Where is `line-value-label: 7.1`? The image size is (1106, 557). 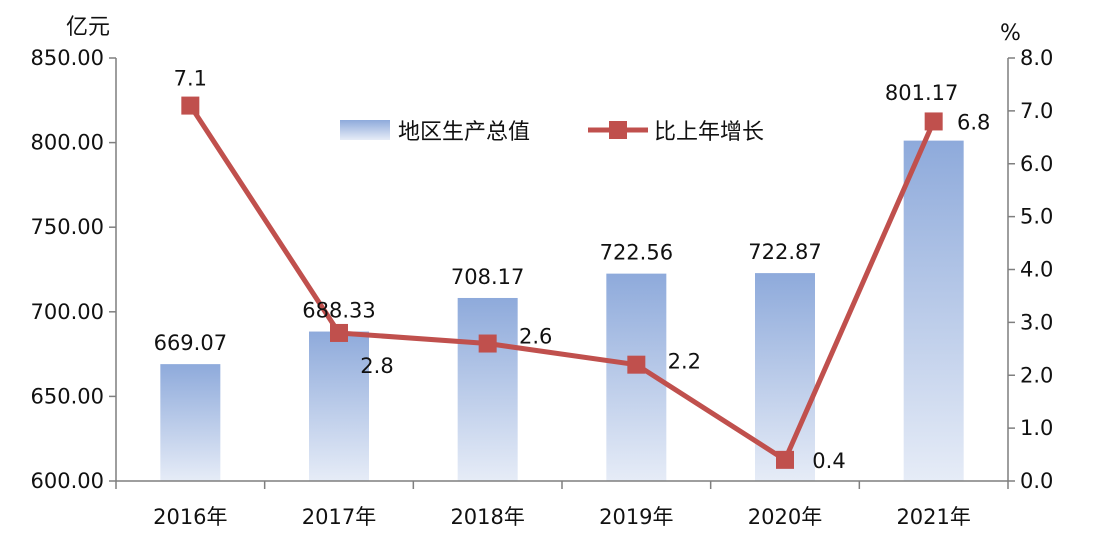 line-value-label: 7.1 is located at coordinates (190, 79).